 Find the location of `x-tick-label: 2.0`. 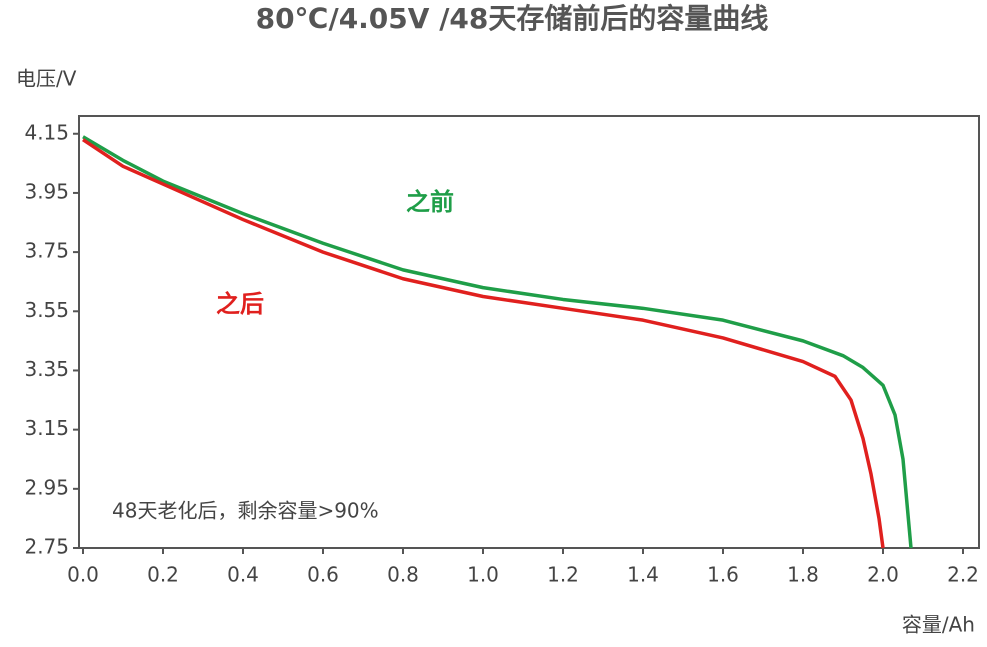

x-tick-label: 2.0 is located at coordinates (883, 575).